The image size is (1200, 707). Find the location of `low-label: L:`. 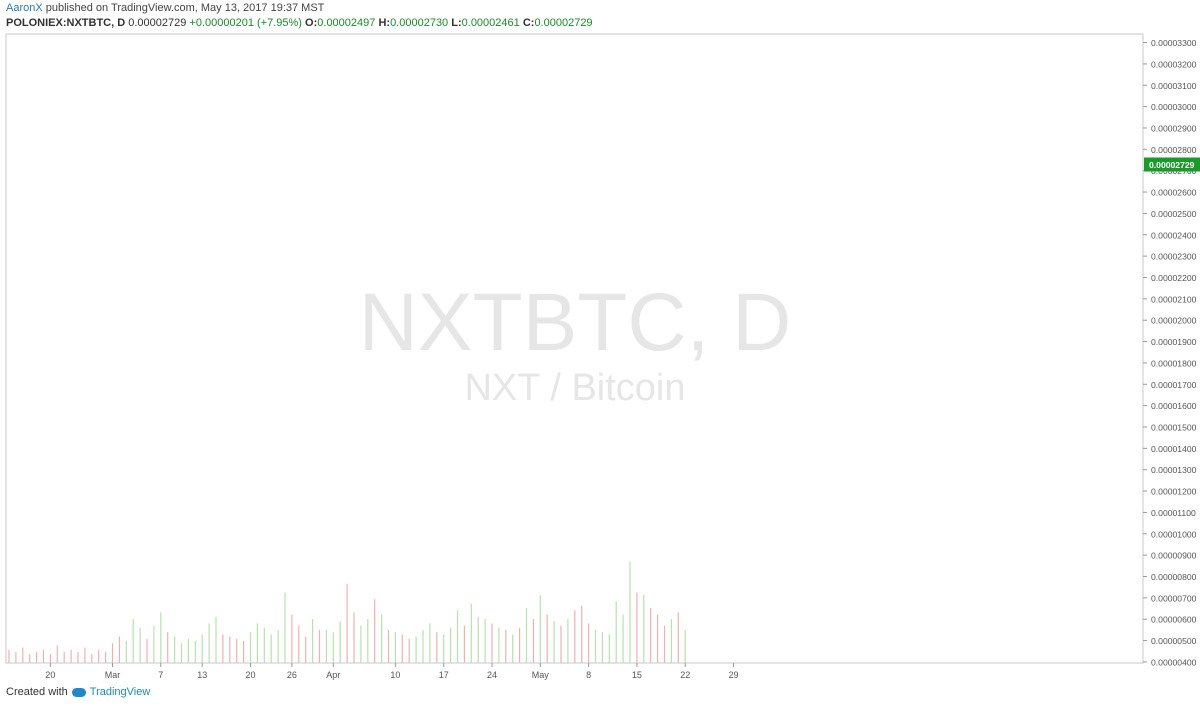

low-label: L: is located at coordinates (456, 23).